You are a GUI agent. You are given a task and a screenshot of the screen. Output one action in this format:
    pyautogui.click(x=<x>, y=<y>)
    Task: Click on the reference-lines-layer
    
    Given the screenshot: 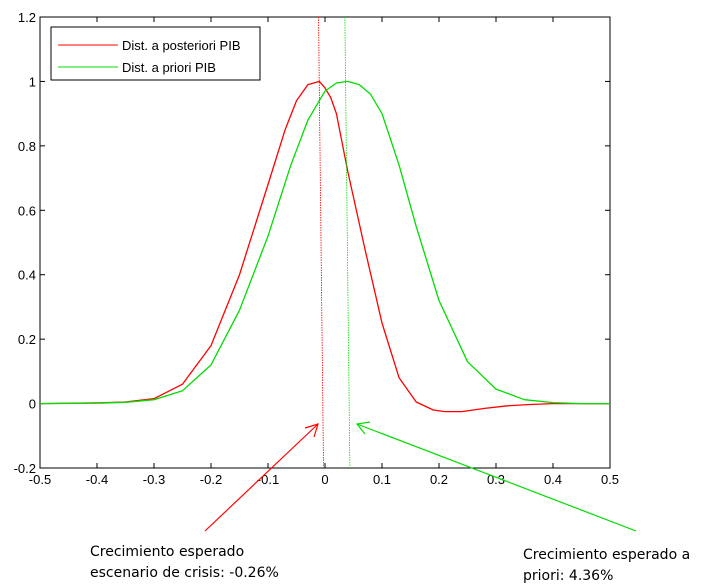 What is the action you would take?
    pyautogui.click(x=334, y=242)
    